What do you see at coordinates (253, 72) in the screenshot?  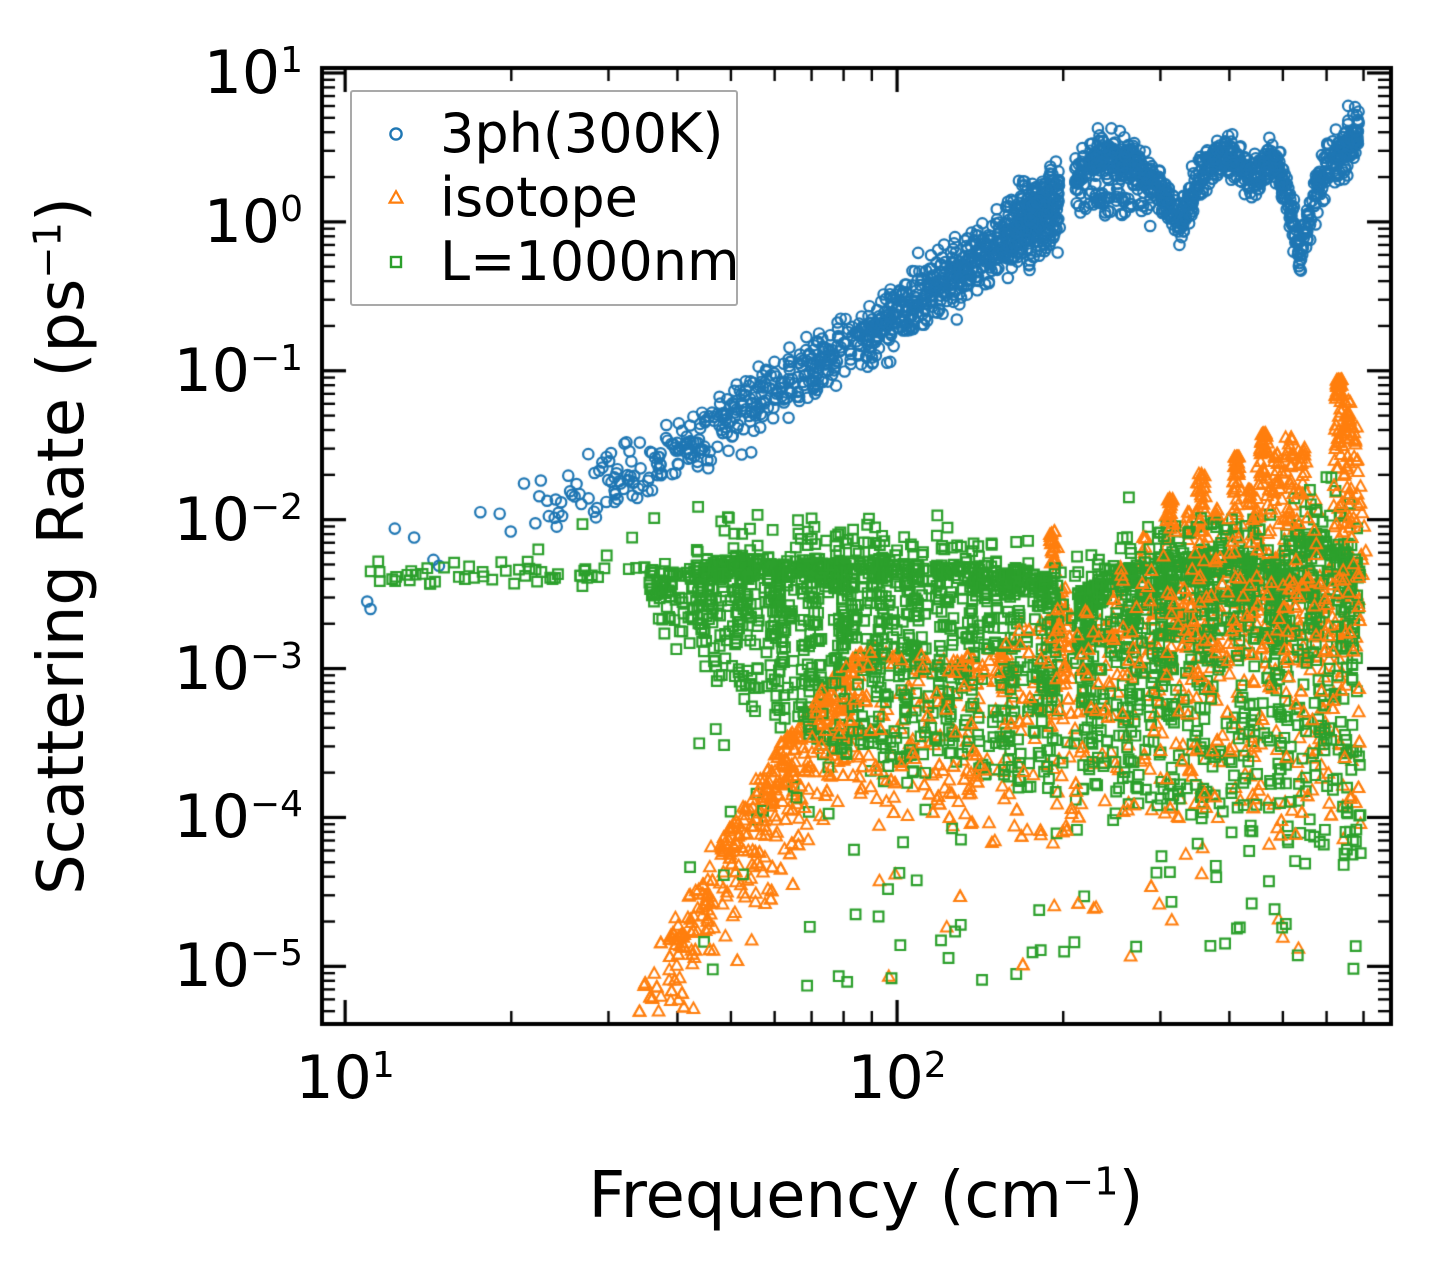 I see `y-tick-label: 10¹` at bounding box center [253, 72].